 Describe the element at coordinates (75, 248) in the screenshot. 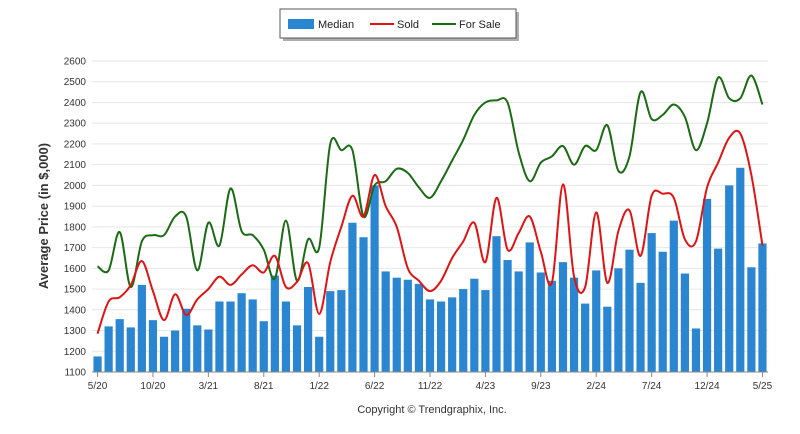

I see `y-tick-label: 1700` at that location.